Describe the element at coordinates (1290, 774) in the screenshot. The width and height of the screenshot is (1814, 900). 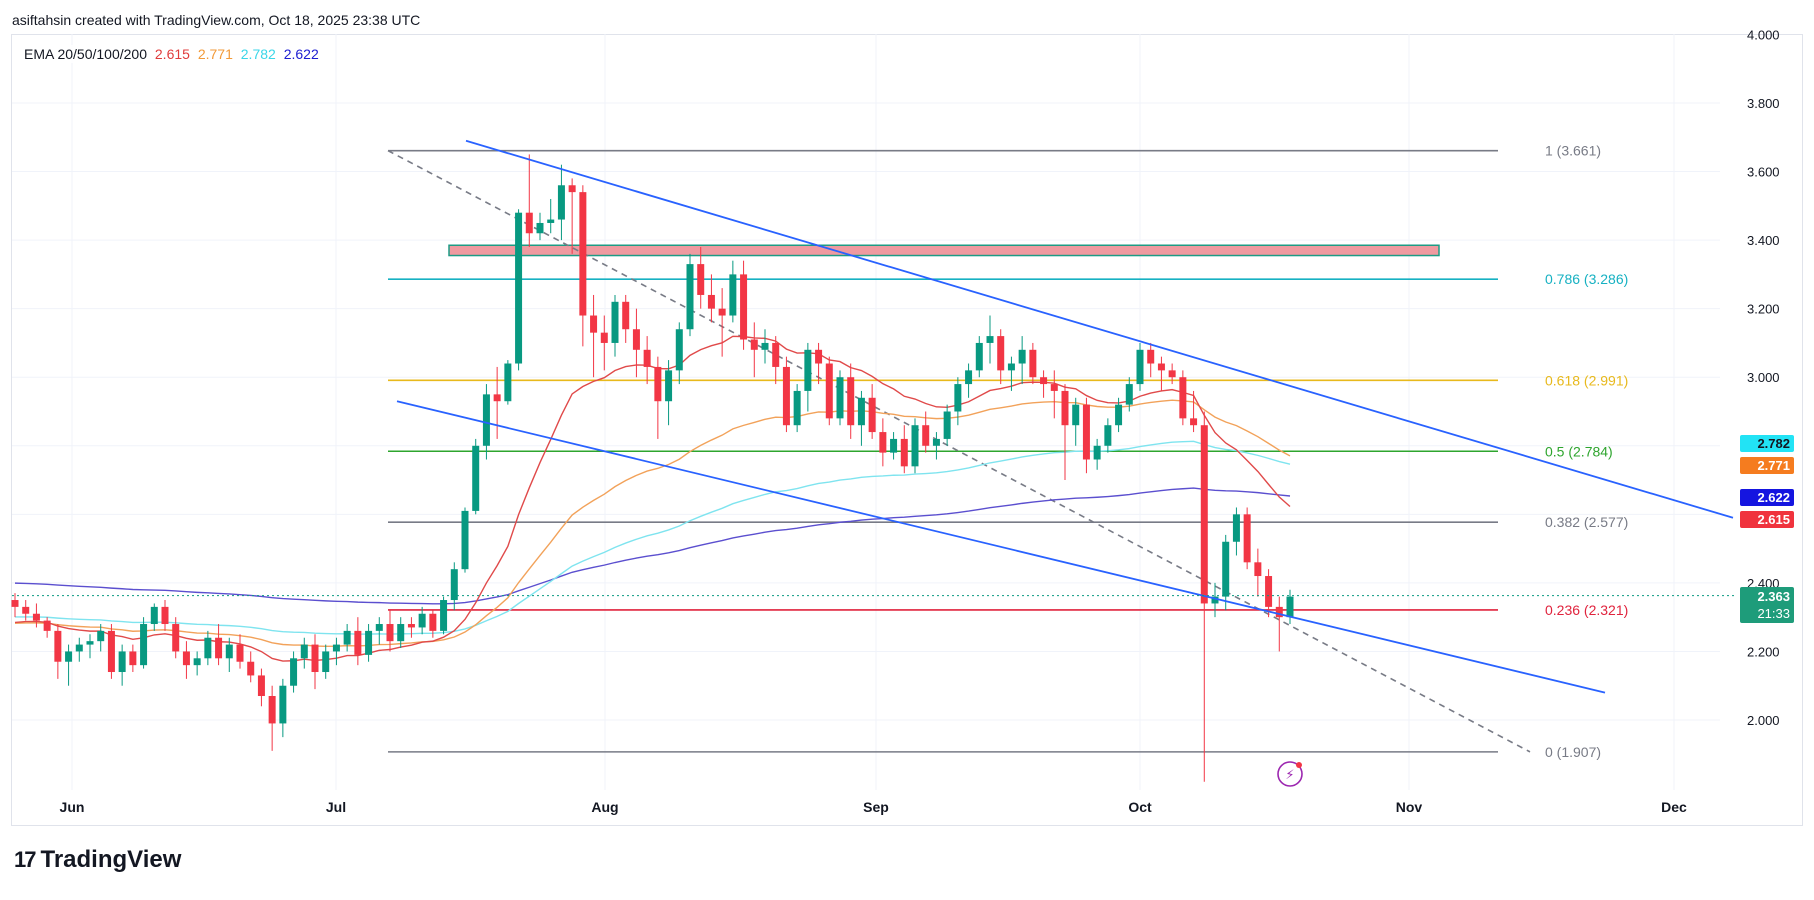
I see `lightning-icon` at that location.